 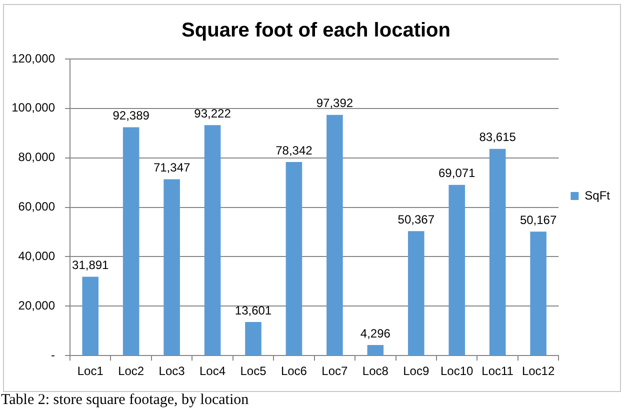 What do you see at coordinates (34, 58) in the screenshot?
I see `y-tick-label: 120,000` at bounding box center [34, 58].